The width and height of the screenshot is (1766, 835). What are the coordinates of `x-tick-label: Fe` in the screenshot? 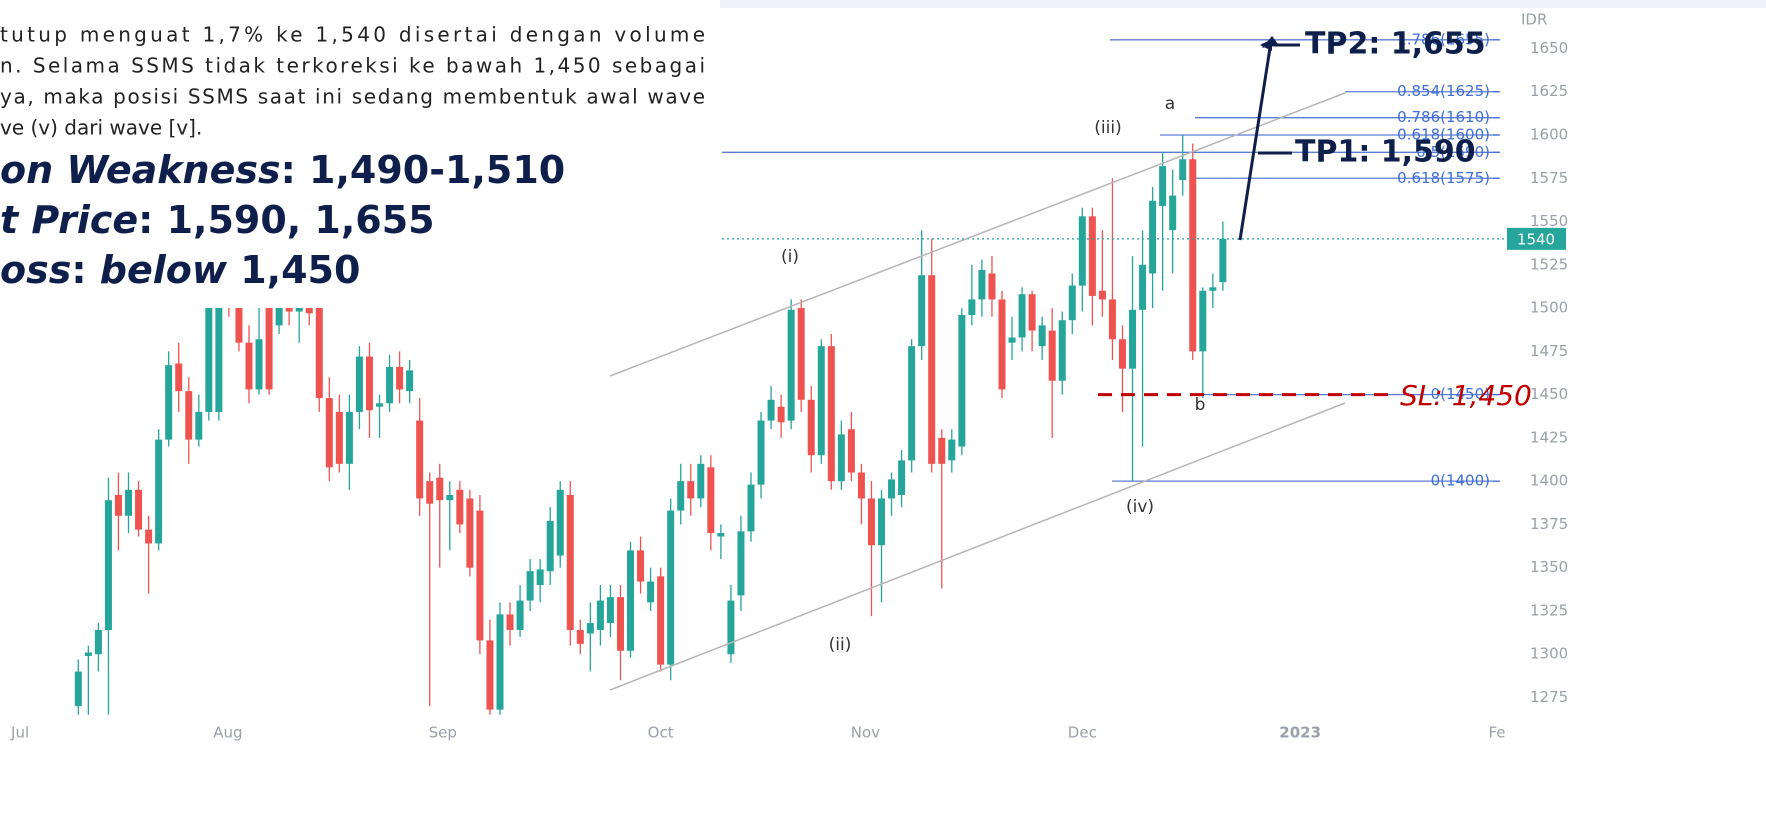 It's located at (1496, 733).